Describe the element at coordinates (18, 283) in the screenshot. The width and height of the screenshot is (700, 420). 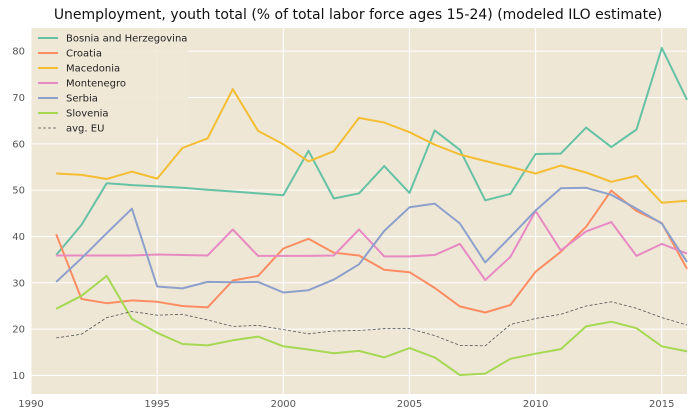
I see `y-tick-label: 30` at that location.